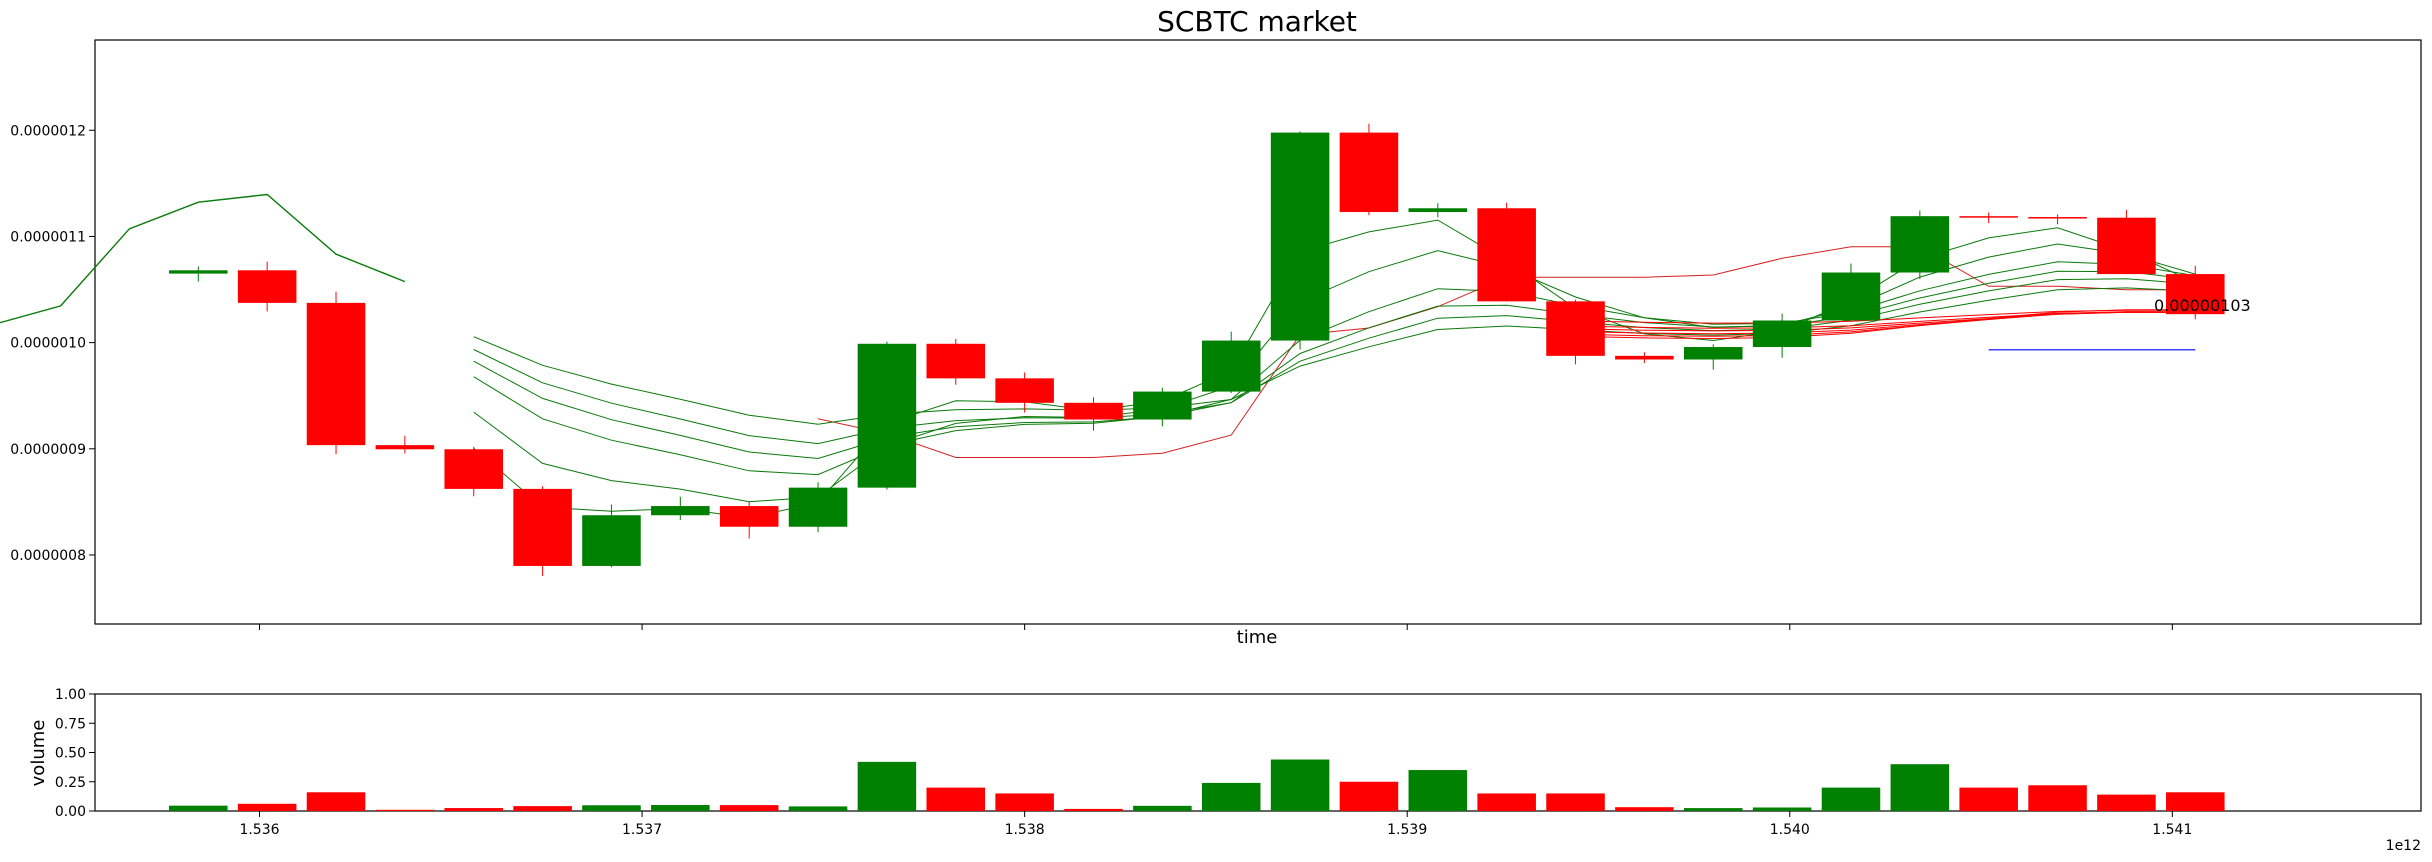 The height and width of the screenshot is (862, 2432). Describe the element at coordinates (1790, 830) in the screenshot. I see `x-tick-label: 1.540` at that location.